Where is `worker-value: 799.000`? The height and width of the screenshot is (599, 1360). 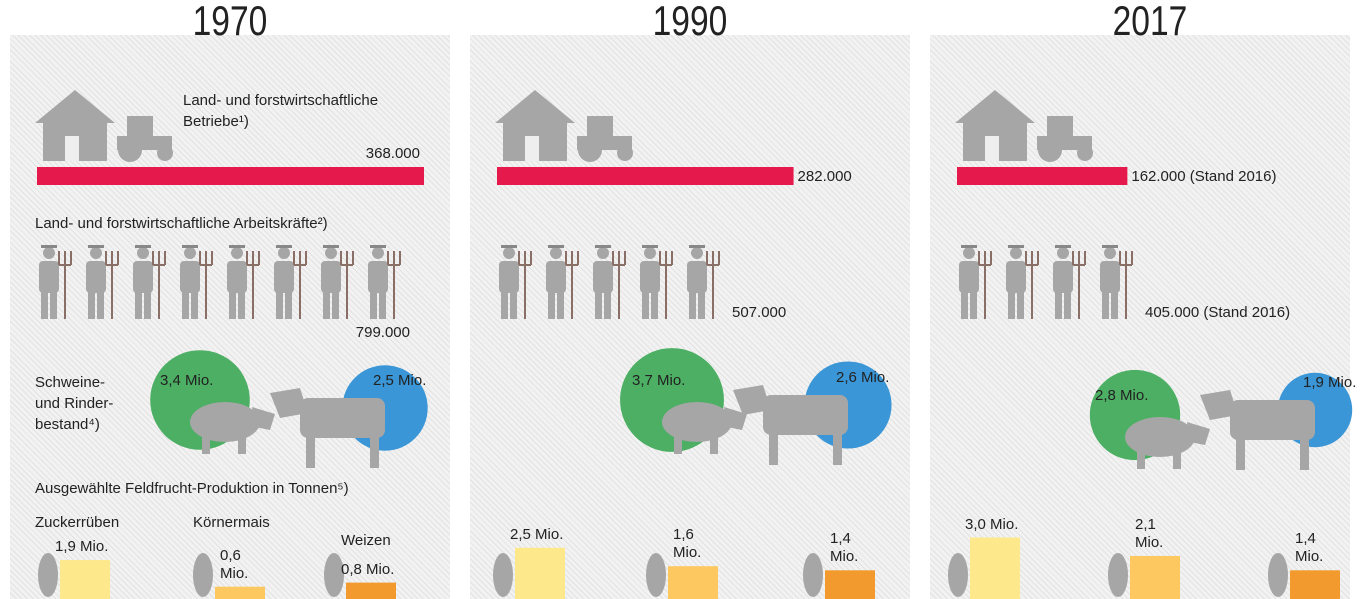 worker-value: 799.000 is located at coordinates (382, 332).